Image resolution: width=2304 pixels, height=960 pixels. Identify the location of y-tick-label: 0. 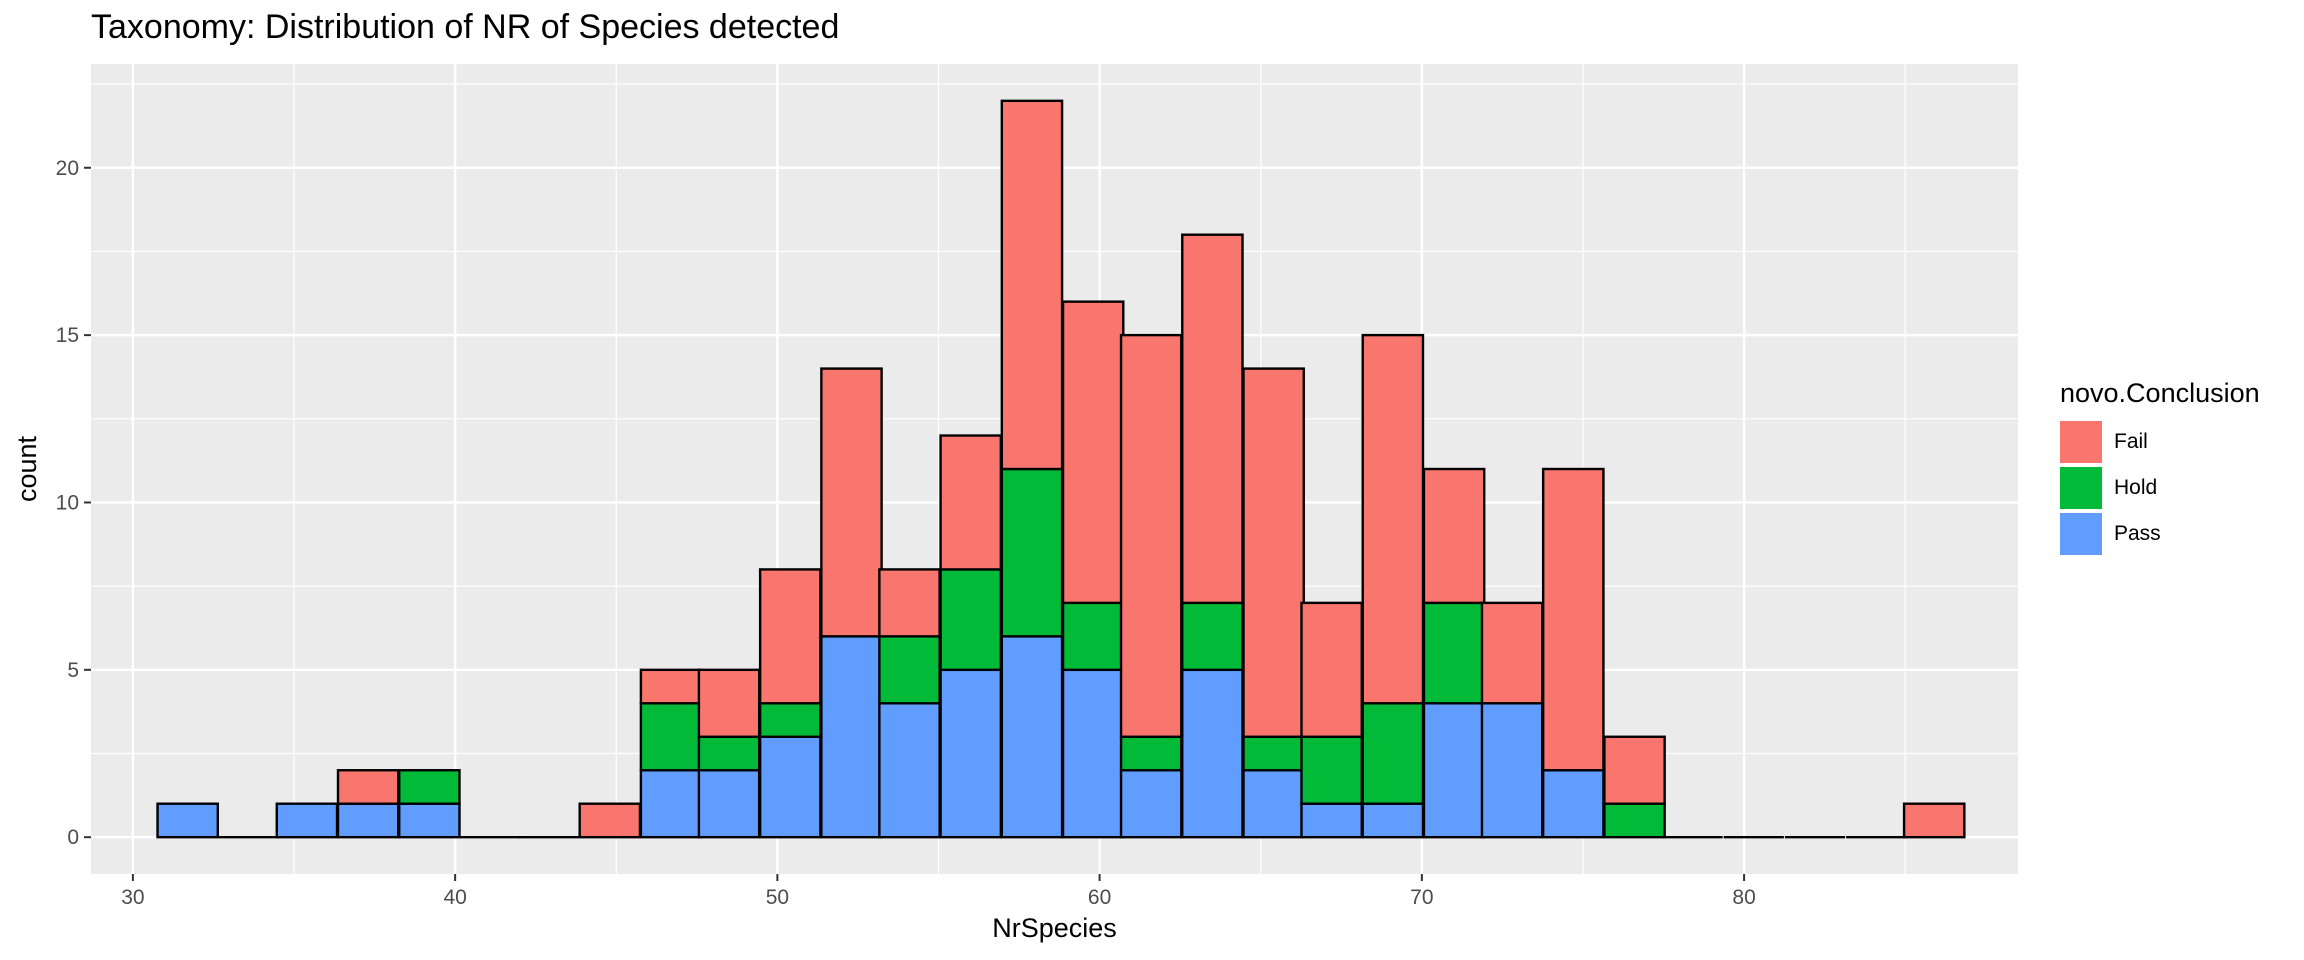
(73, 837).